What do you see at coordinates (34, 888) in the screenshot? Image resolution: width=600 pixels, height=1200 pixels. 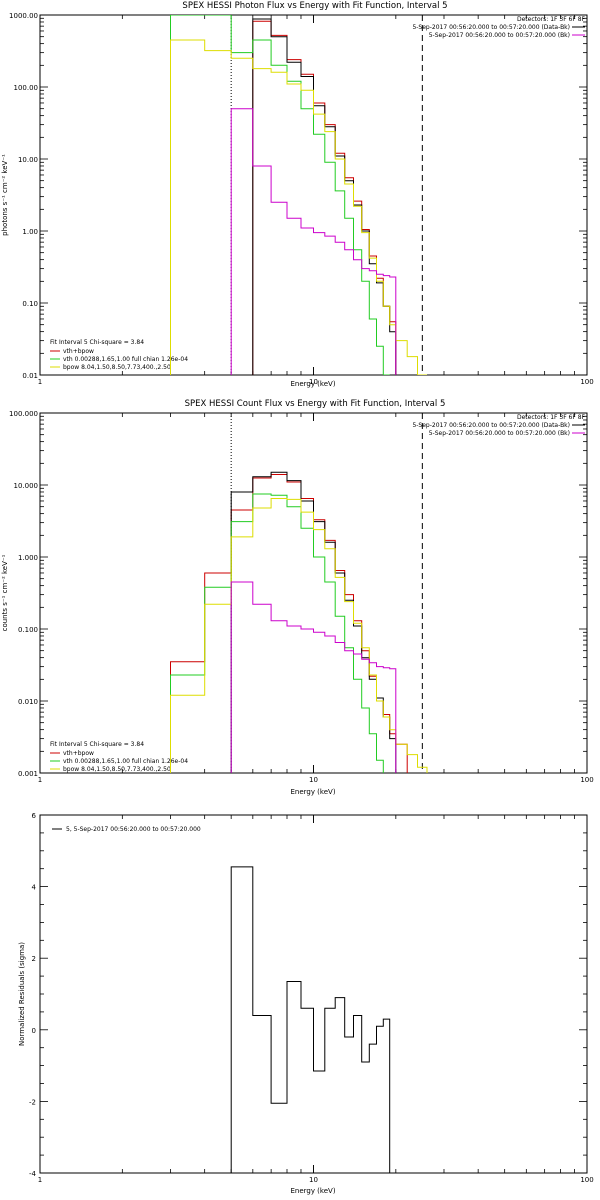 I see `y-tick-label: 4` at bounding box center [34, 888].